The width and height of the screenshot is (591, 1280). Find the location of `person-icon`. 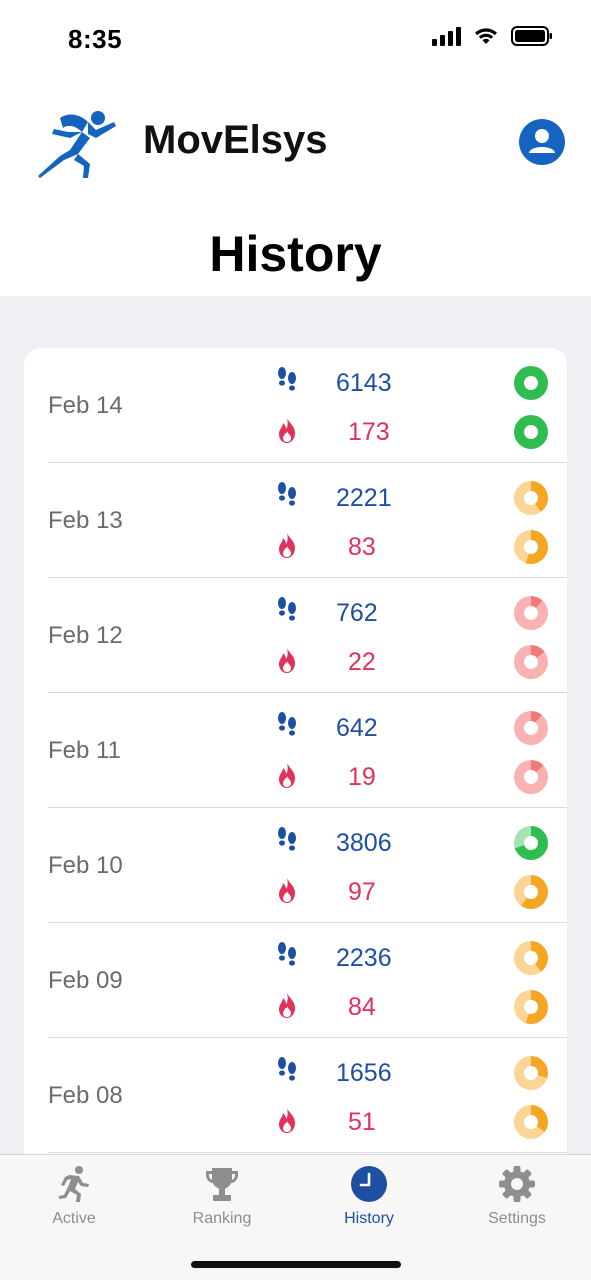

person-icon is located at coordinates (542, 141).